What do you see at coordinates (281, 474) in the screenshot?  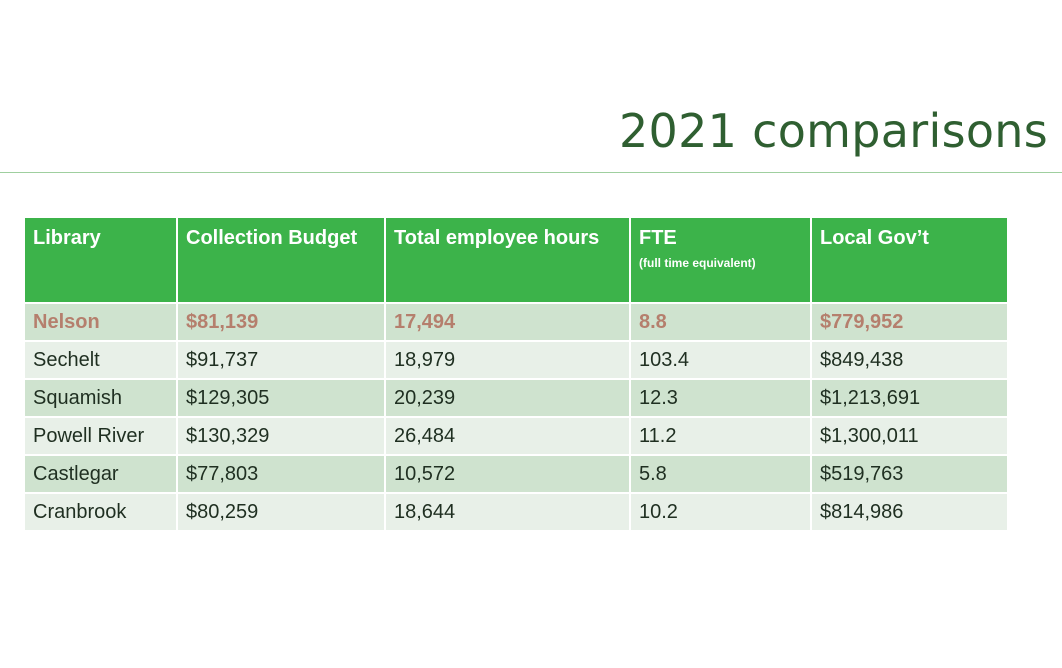 I see `cell-collection-budget: $77,803` at bounding box center [281, 474].